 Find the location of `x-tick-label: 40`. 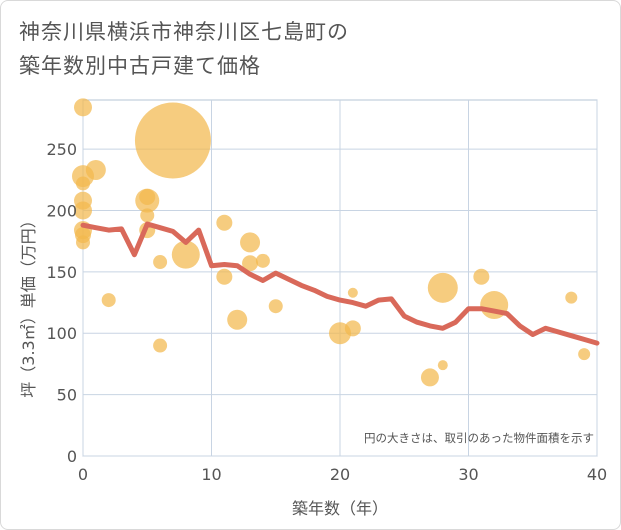

x-tick-label: 40 is located at coordinates (597, 474).